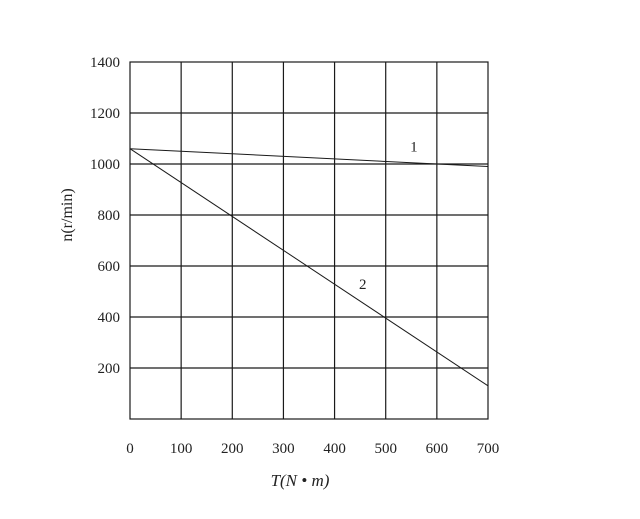  What do you see at coordinates (67, 214) in the screenshot?
I see `y-axis-label: n(r/min)` at bounding box center [67, 214].